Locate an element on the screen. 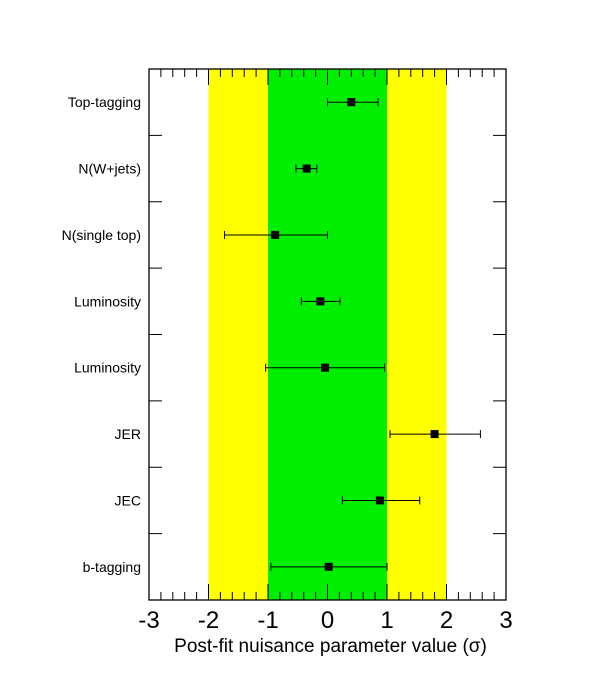 The width and height of the screenshot is (596, 695). x-tick-label: -1 is located at coordinates (267, 620).